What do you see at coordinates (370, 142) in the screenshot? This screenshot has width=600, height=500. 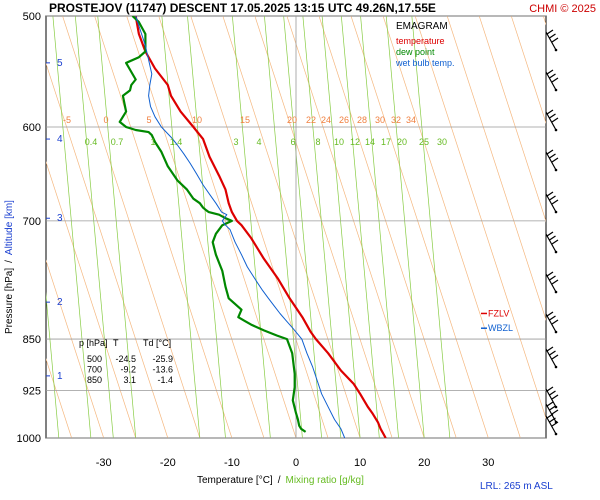 I see `mixing-ratio-label: 14` at bounding box center [370, 142].